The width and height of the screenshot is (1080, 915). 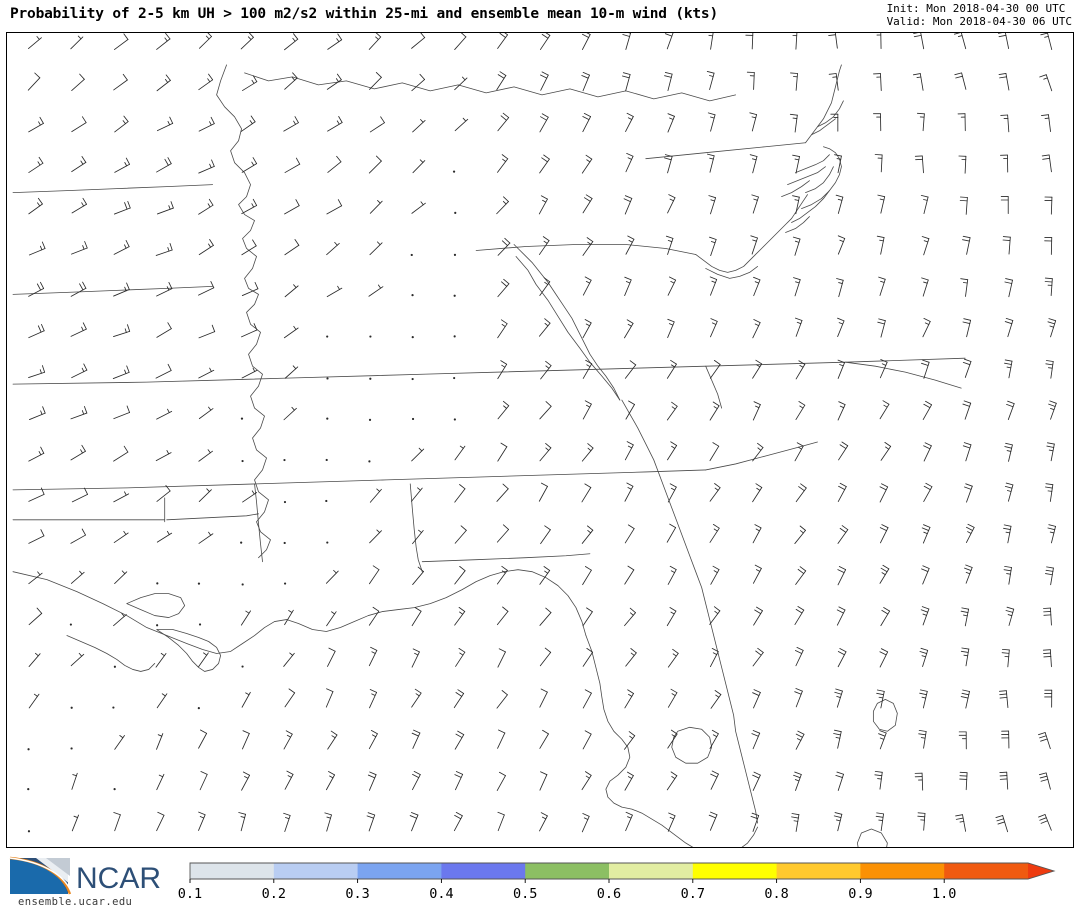 What do you see at coordinates (976, 8) in the screenshot?
I see `init-timestamp: Init: Mon 2018-04-30 00 UTC` at bounding box center [976, 8].